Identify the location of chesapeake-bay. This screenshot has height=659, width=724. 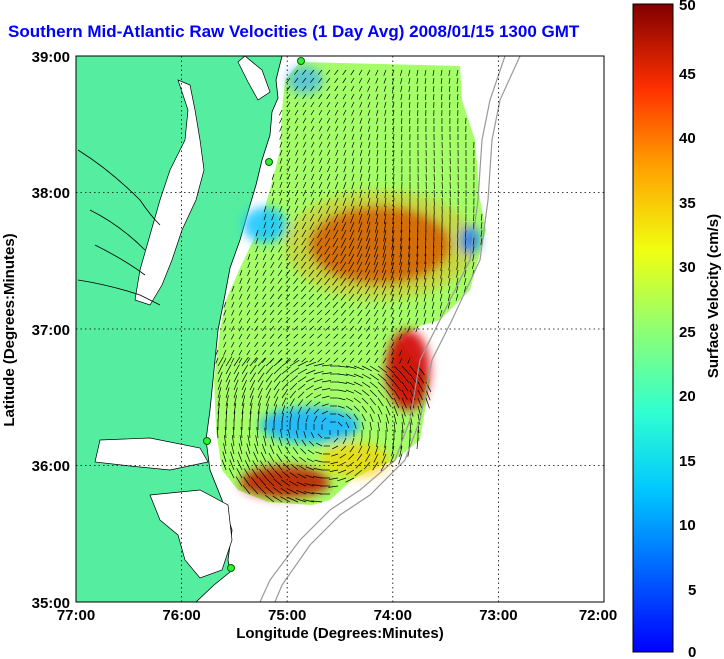
(169, 192).